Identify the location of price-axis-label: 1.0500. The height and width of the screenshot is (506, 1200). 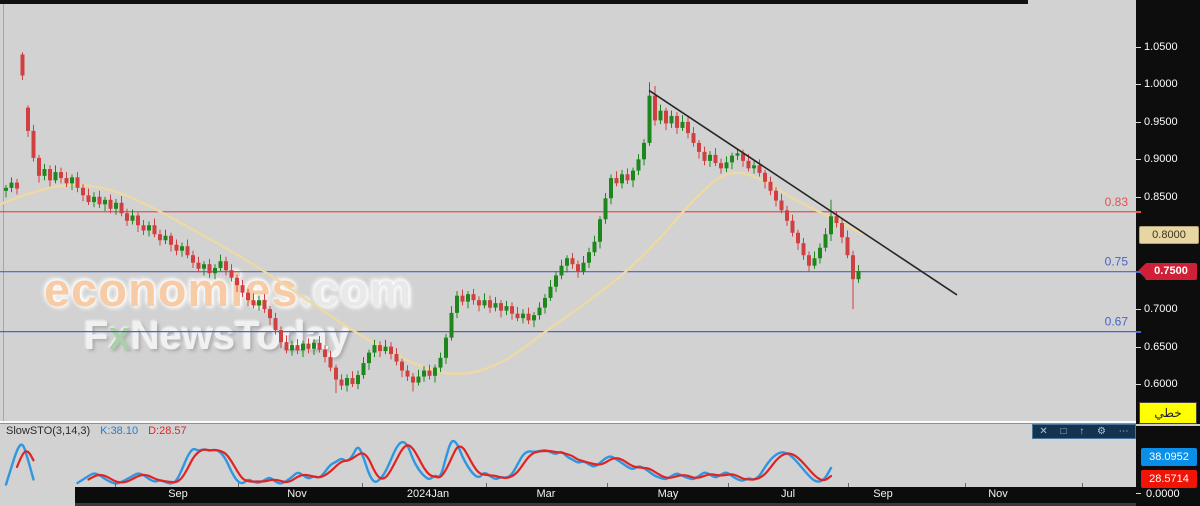
(1161, 47).